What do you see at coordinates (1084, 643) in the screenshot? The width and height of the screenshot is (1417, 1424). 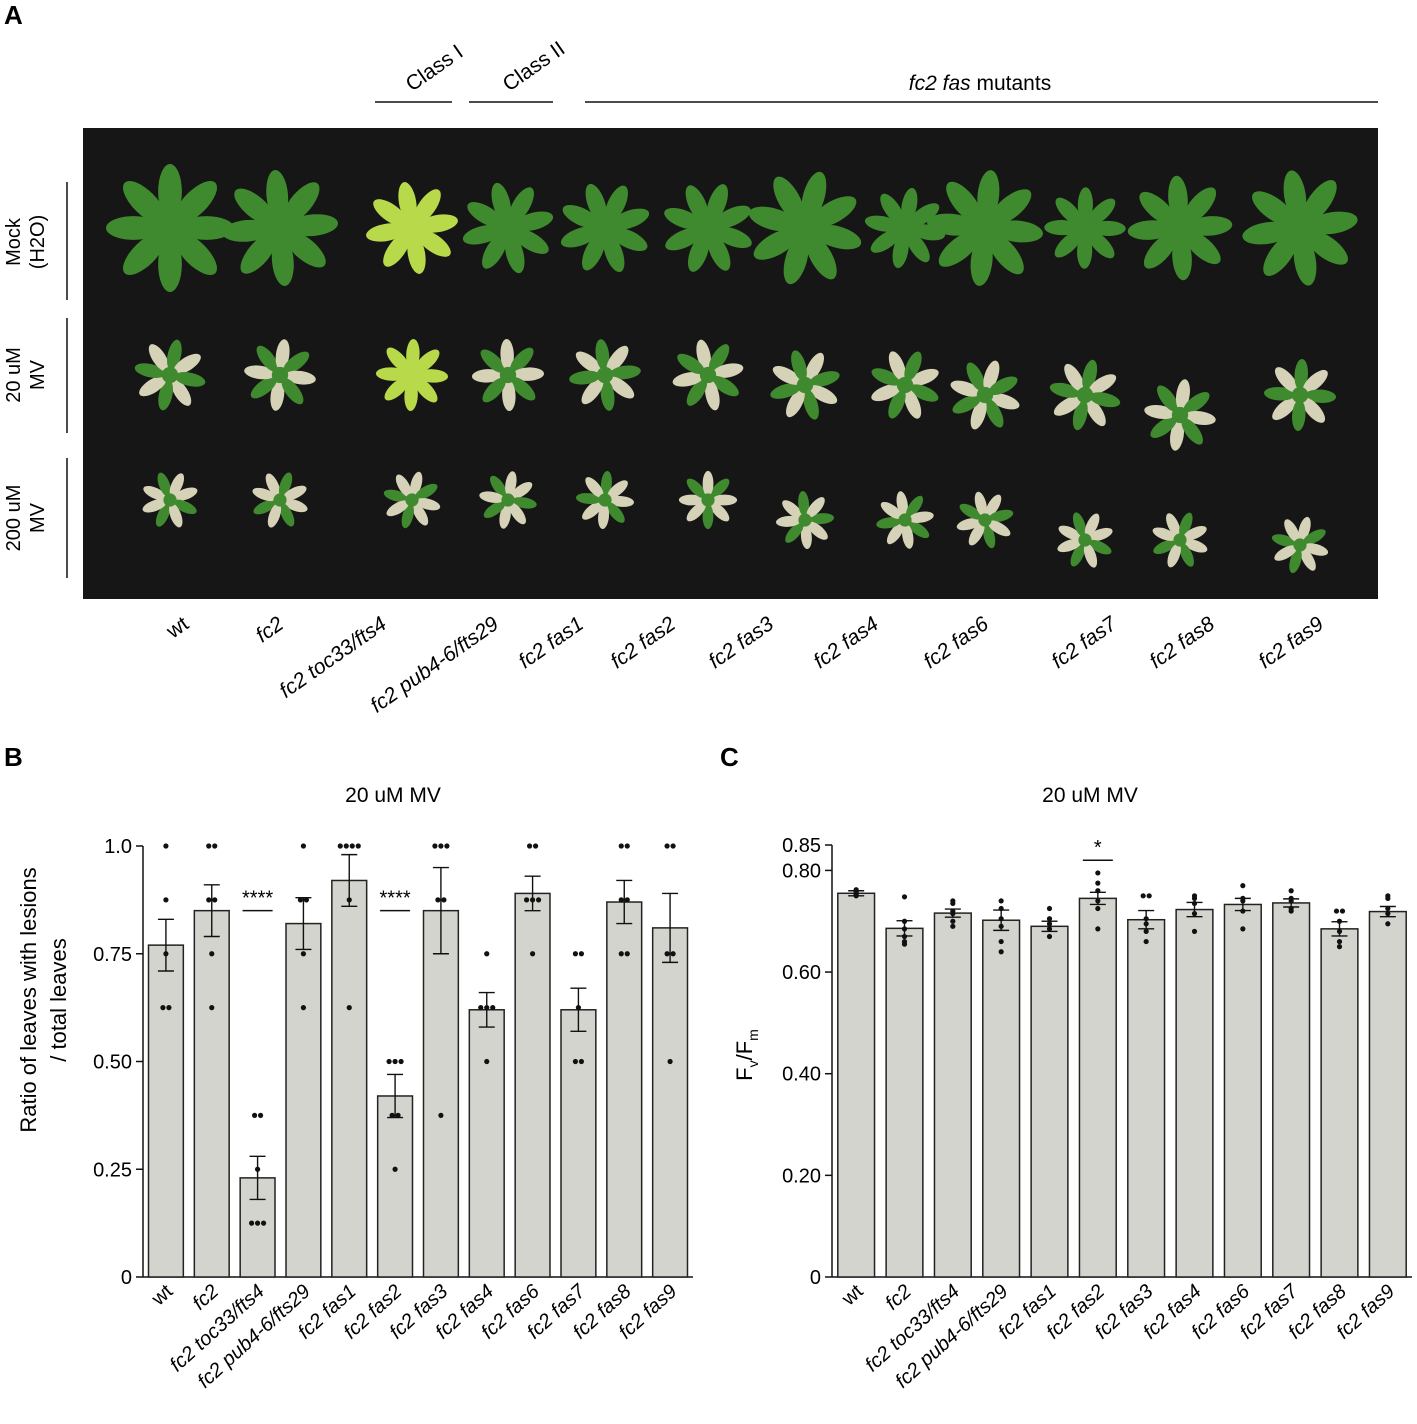 I see `genotype-label: fc2 fas7` at bounding box center [1084, 643].